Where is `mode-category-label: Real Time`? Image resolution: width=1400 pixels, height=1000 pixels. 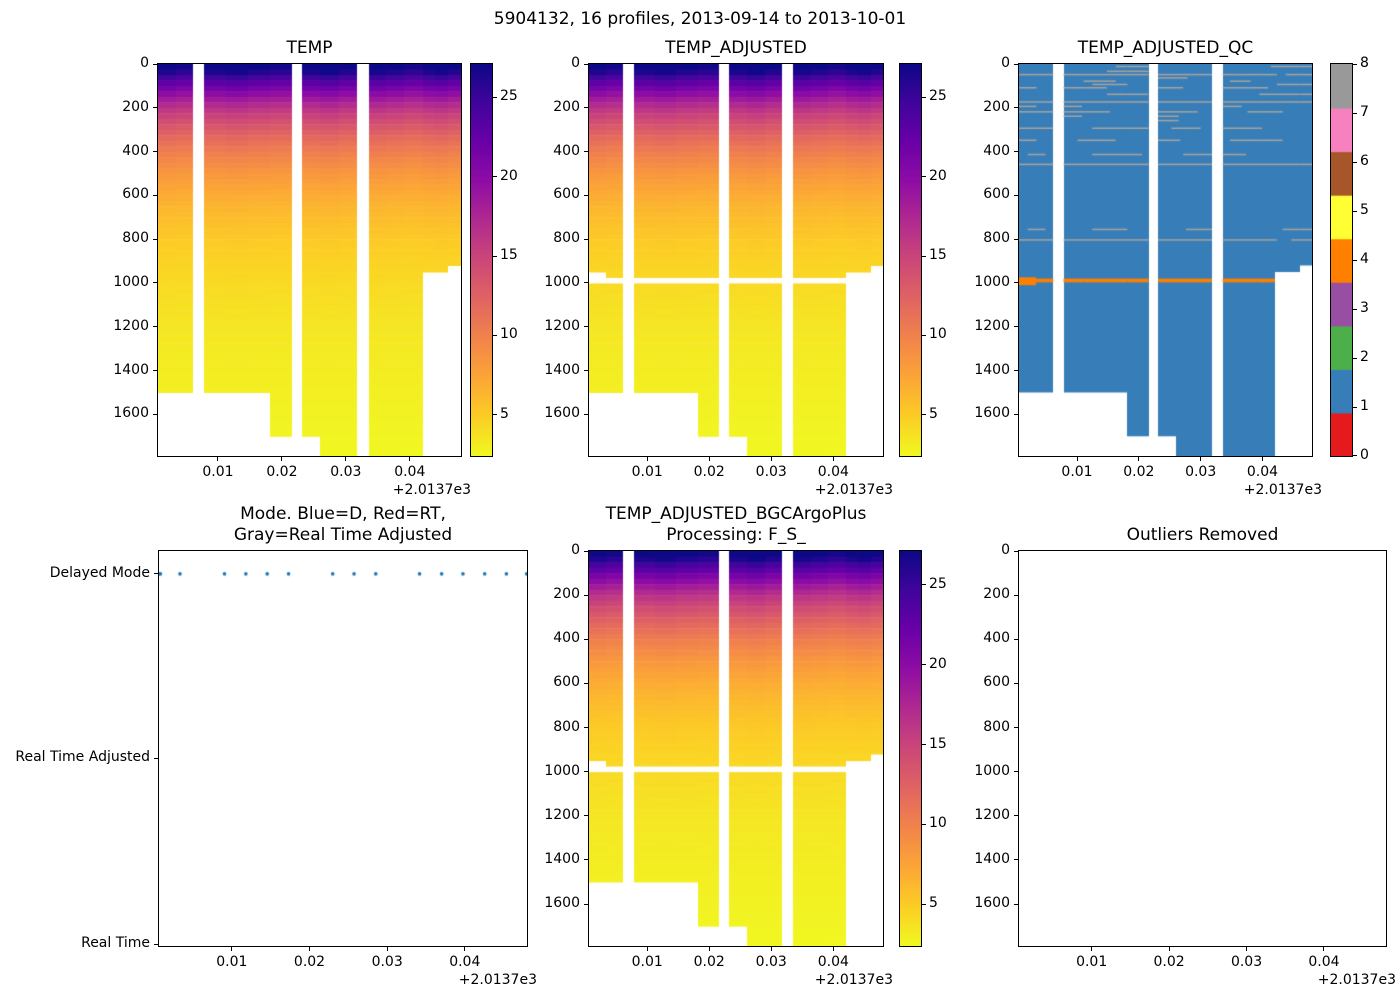 mode-category-label: Real Time is located at coordinates (115, 943).